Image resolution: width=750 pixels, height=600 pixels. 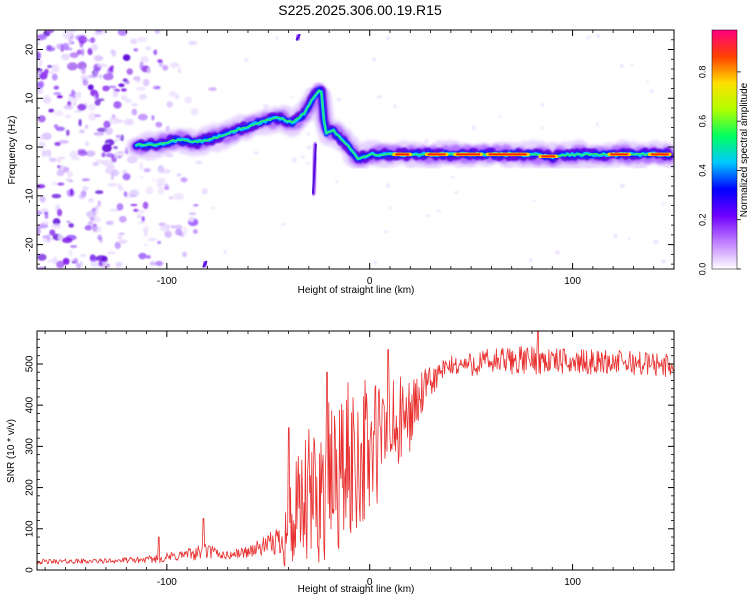 What do you see at coordinates (167, 281) in the screenshot?
I see `spectrogram-x-tick-label: -100` at bounding box center [167, 281].